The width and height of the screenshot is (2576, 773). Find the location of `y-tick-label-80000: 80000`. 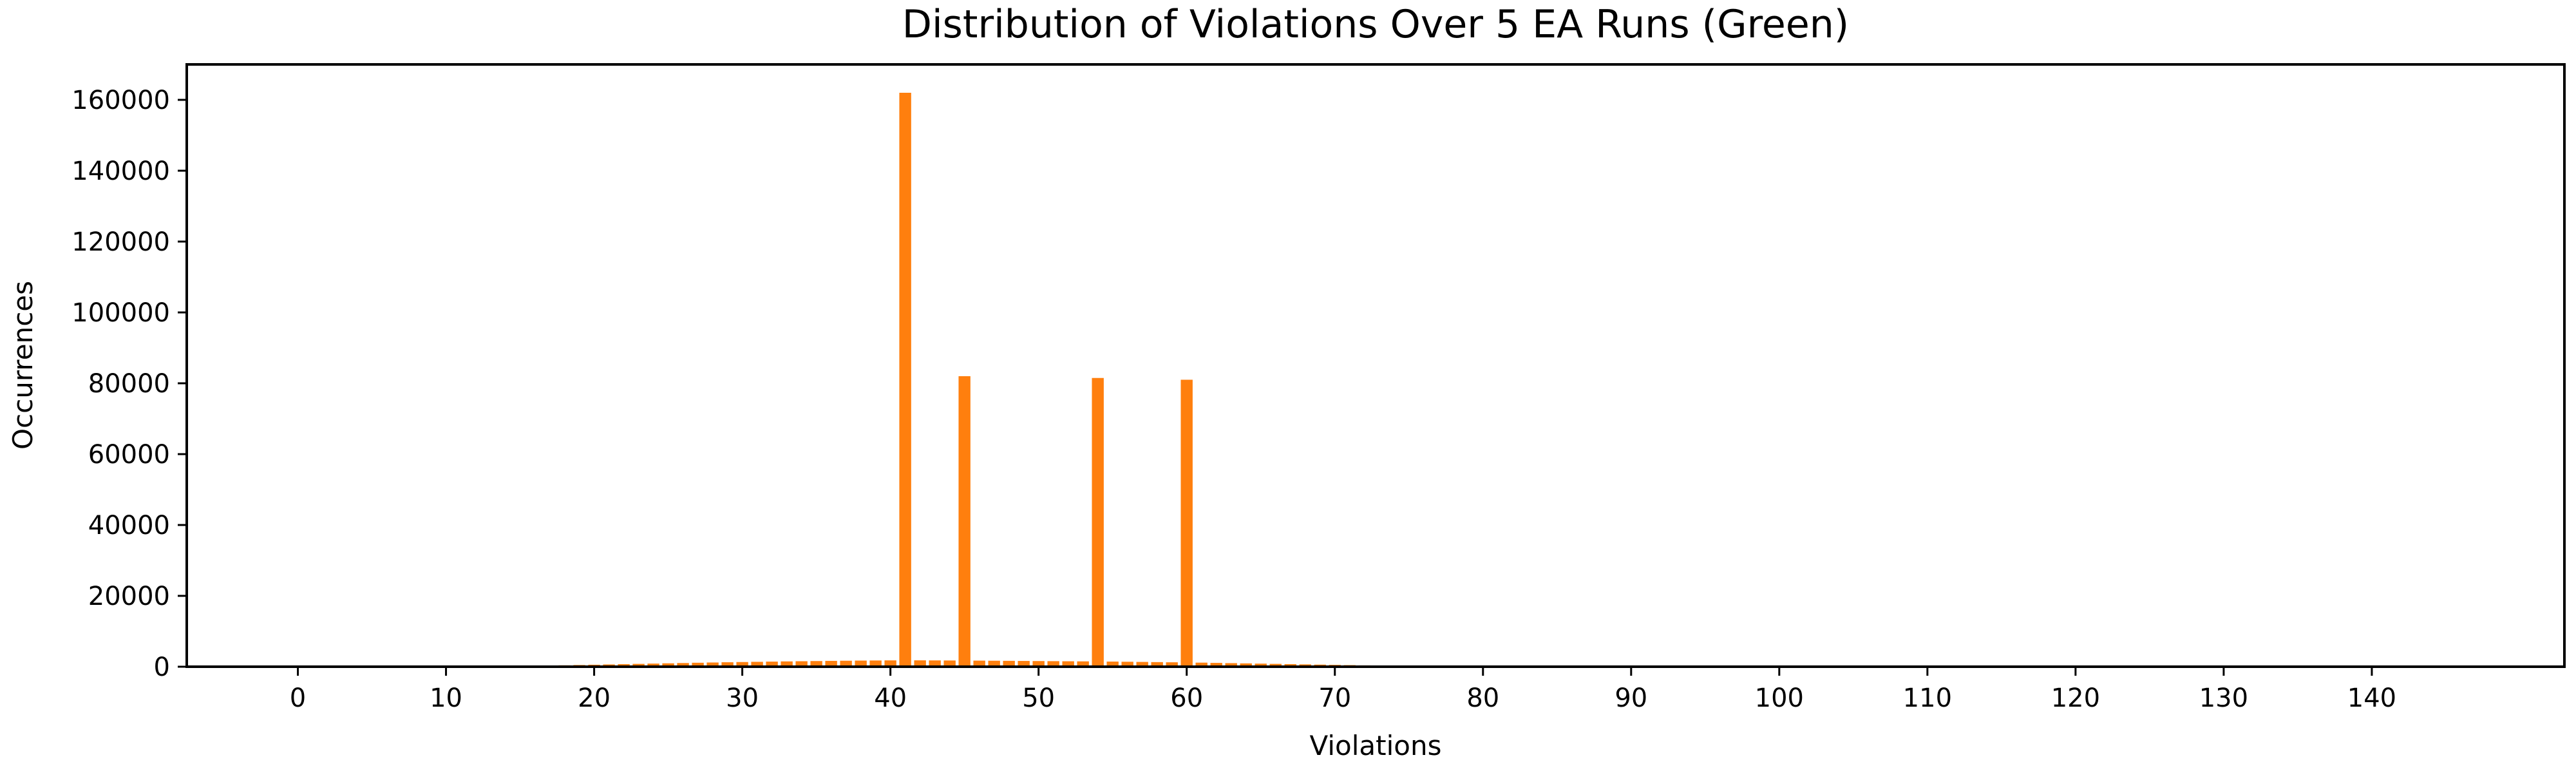

y-tick-label-80000: 80000 is located at coordinates (129, 384).